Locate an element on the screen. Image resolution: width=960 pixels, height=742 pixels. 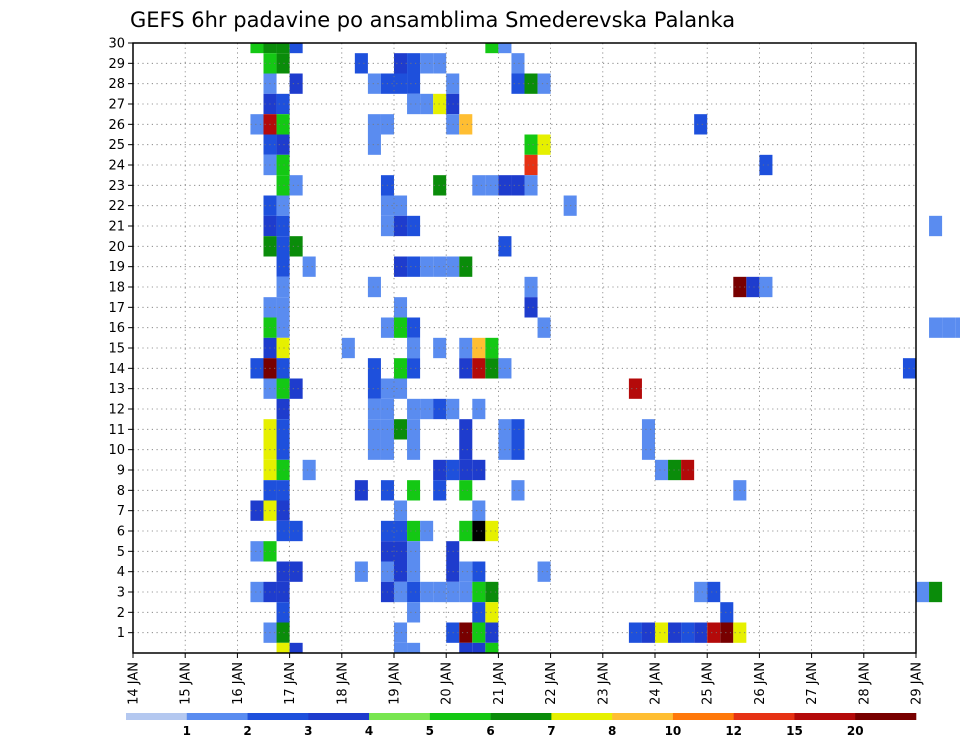
y-tick-label: 1 is located at coordinates (121, 633).